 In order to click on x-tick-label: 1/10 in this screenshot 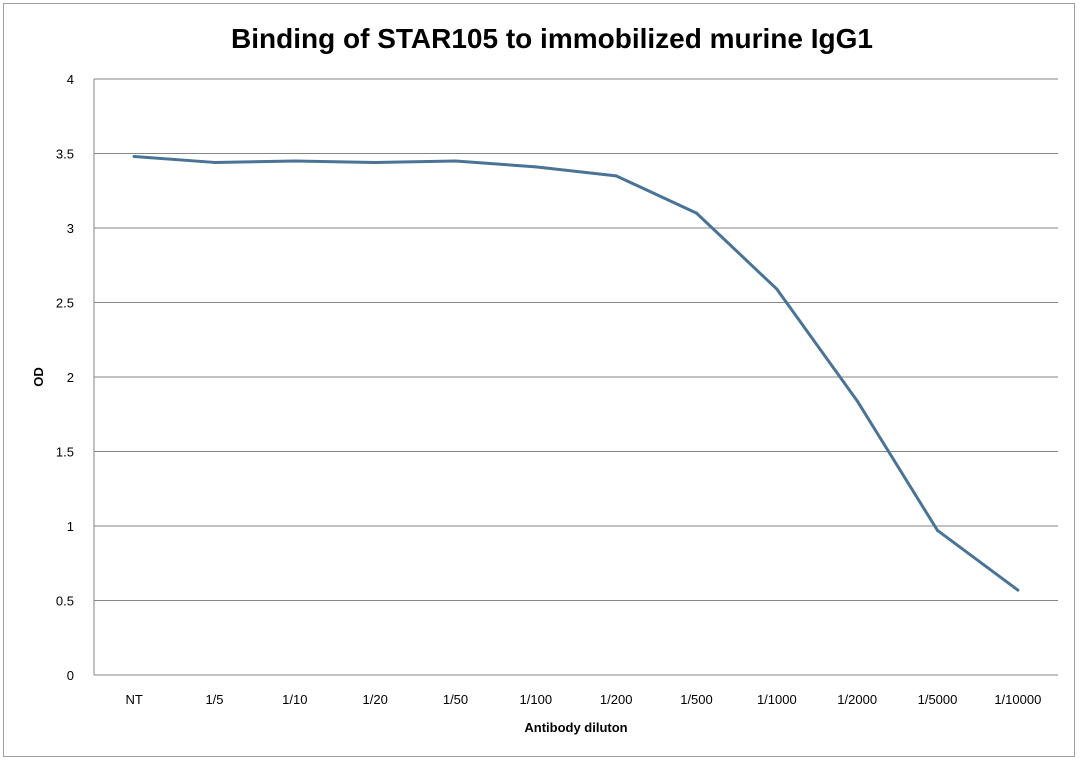, I will do `click(294, 699)`.